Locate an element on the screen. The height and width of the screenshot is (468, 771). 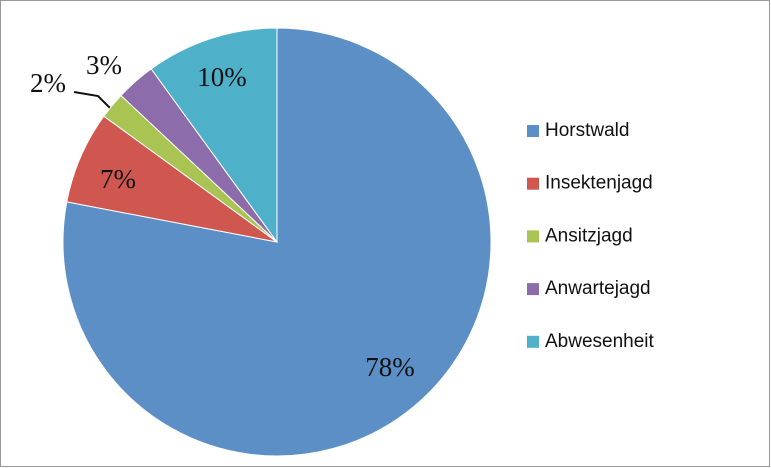
data-label: 7% is located at coordinates (118, 179).